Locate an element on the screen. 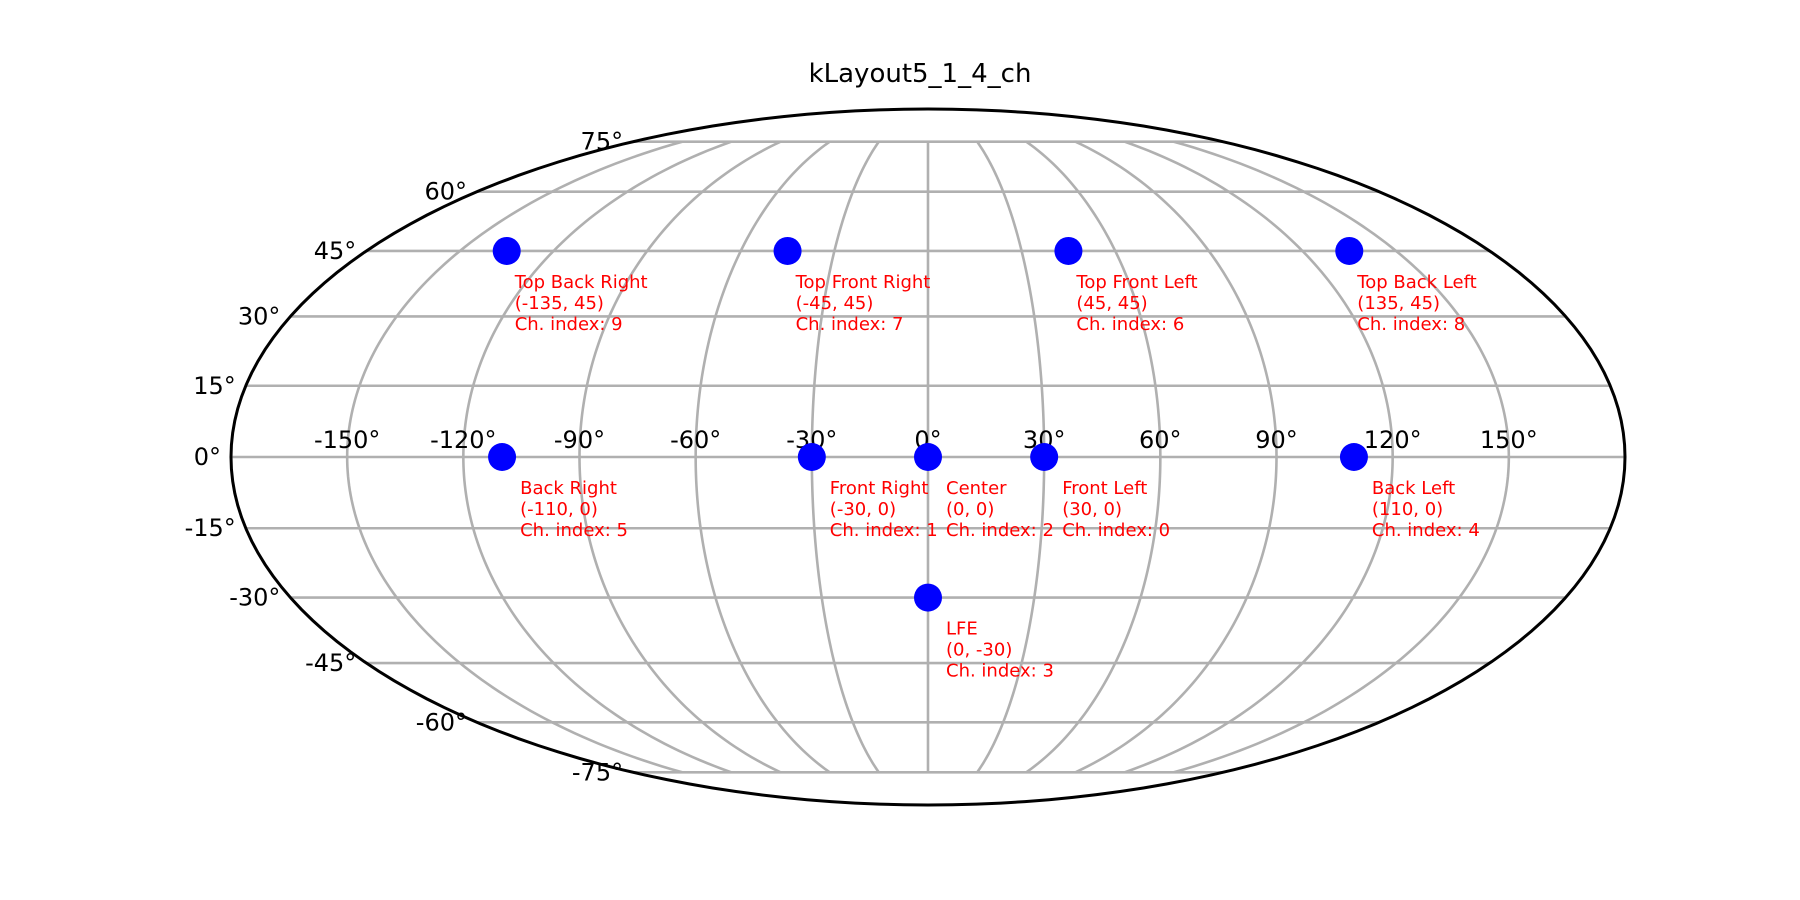 The image size is (1800, 900). speaker-annotation: Back Right (-110, 0) Ch. index: 5 is located at coordinates (574, 509).